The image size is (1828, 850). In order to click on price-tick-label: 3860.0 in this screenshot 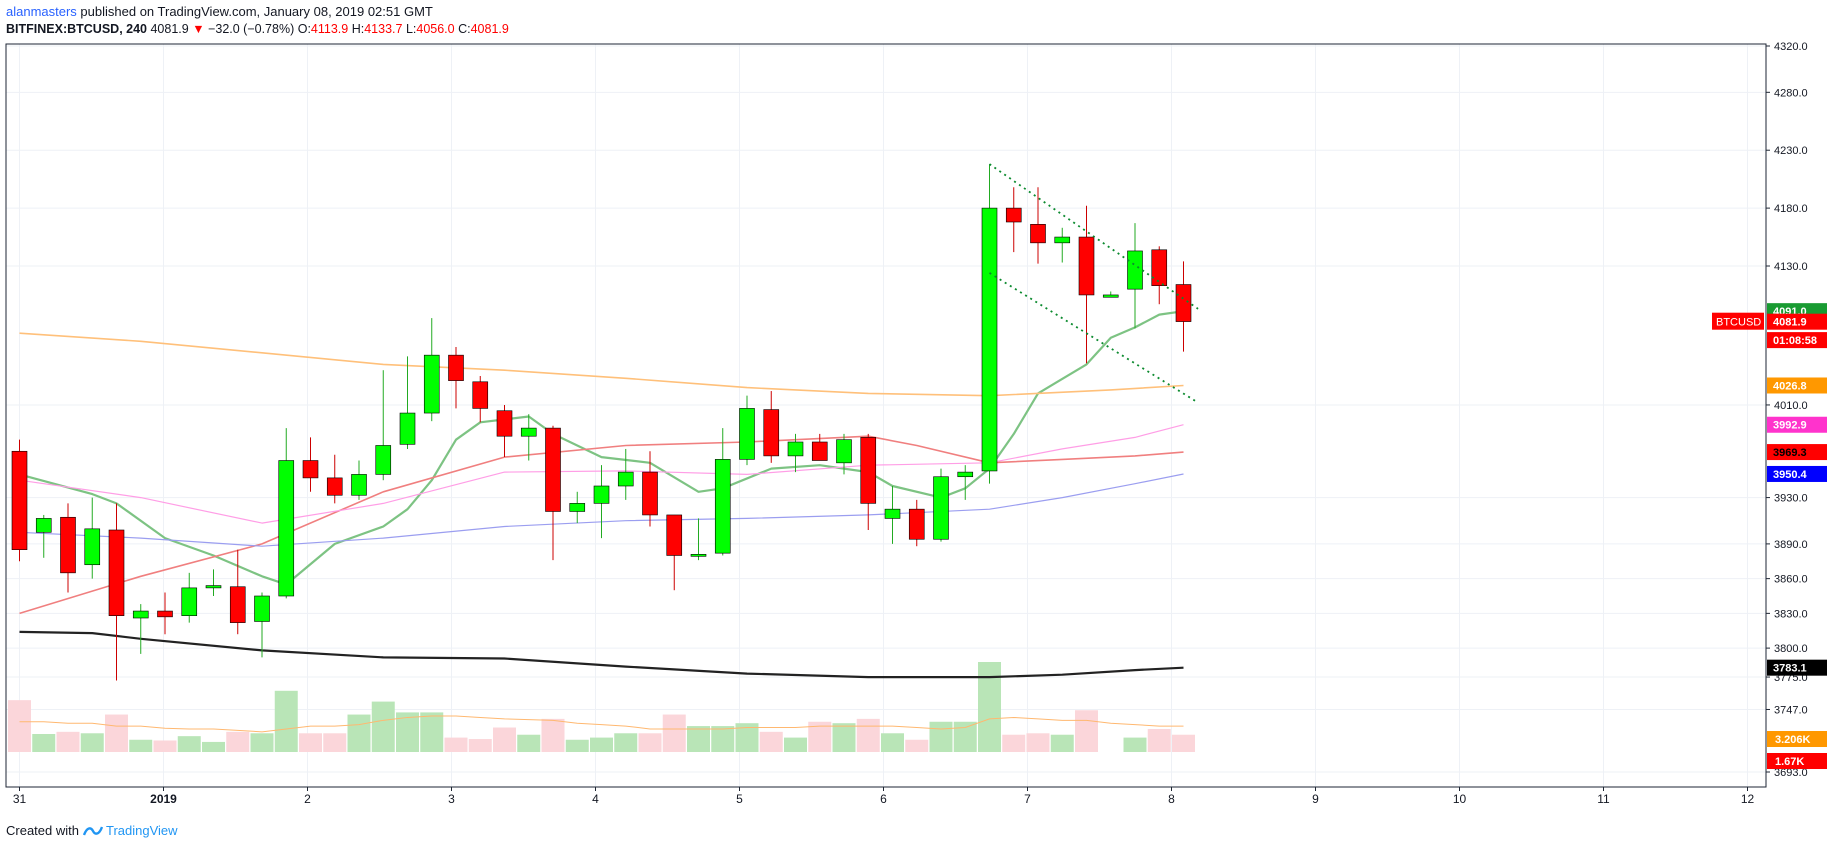, I will do `click(1791, 580)`.